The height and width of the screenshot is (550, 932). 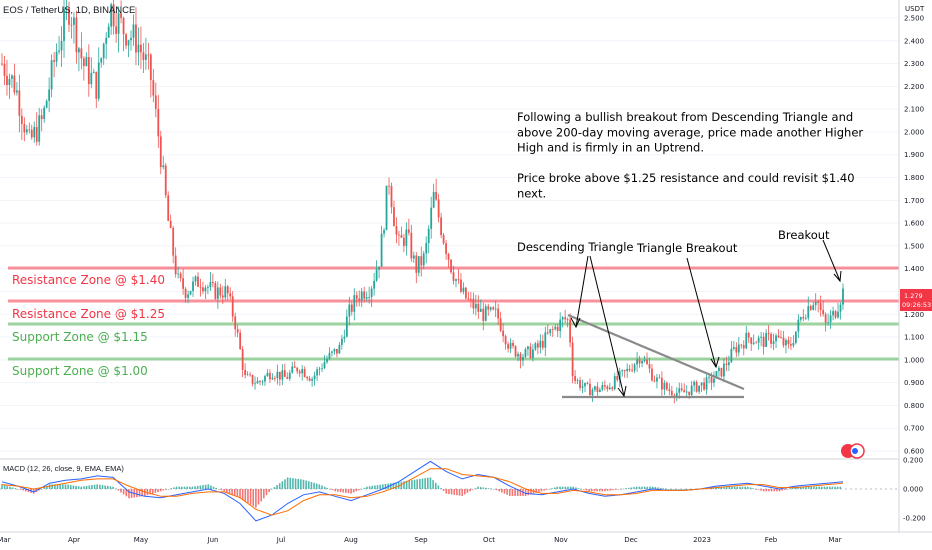 What do you see at coordinates (914, 201) in the screenshot?
I see `price-tick-label: 1.700` at bounding box center [914, 201].